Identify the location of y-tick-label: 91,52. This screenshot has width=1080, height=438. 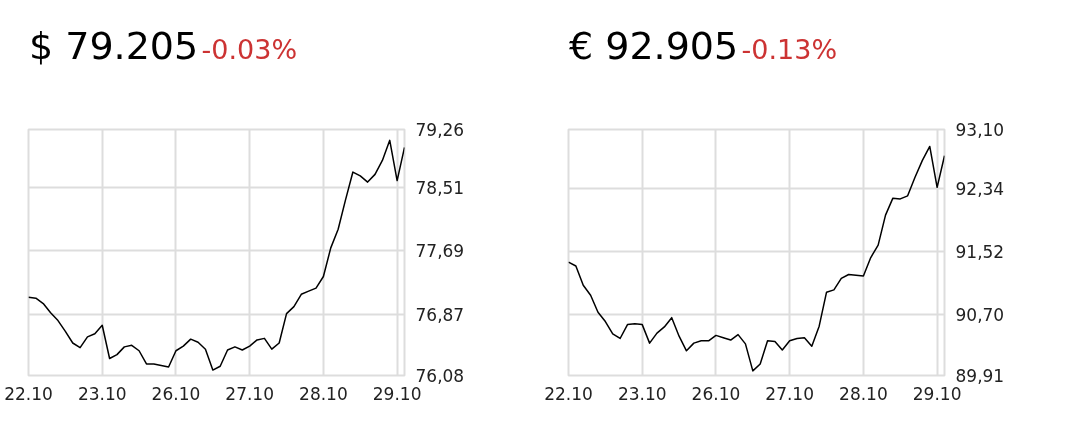
(980, 251).